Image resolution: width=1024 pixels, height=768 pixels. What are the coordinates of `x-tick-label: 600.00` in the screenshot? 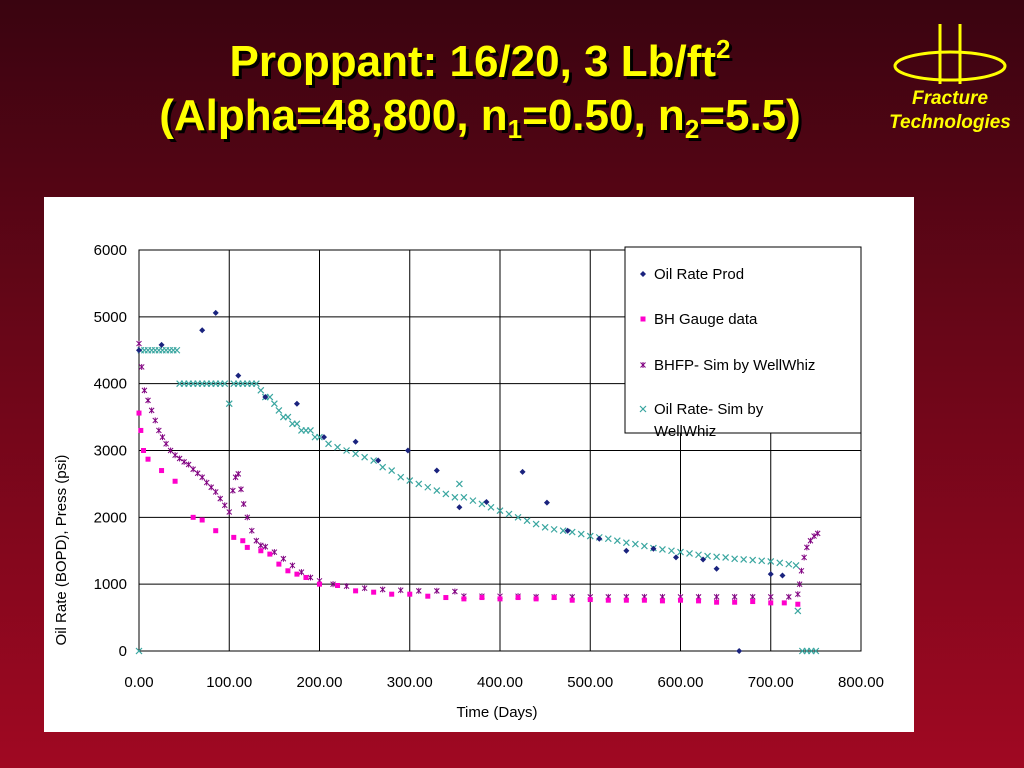 It's located at (681, 682).